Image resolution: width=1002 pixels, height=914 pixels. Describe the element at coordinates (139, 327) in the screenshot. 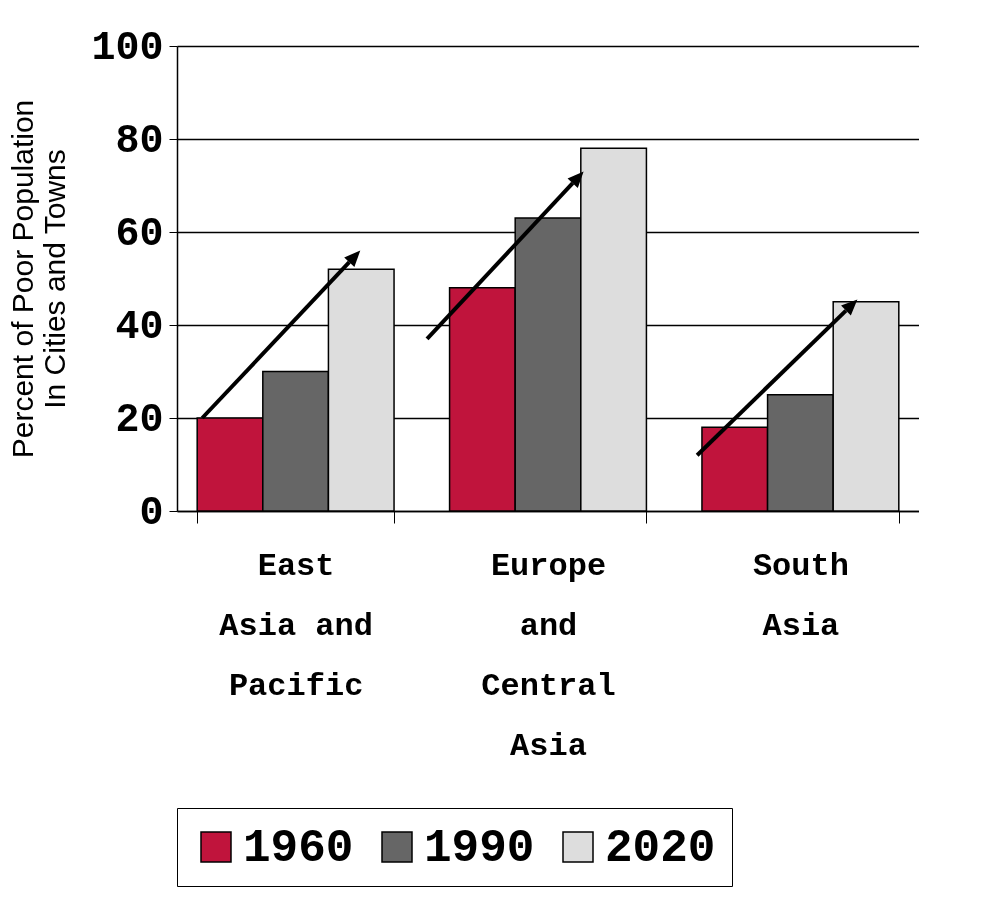

I see `y-tick-label: 40` at that location.